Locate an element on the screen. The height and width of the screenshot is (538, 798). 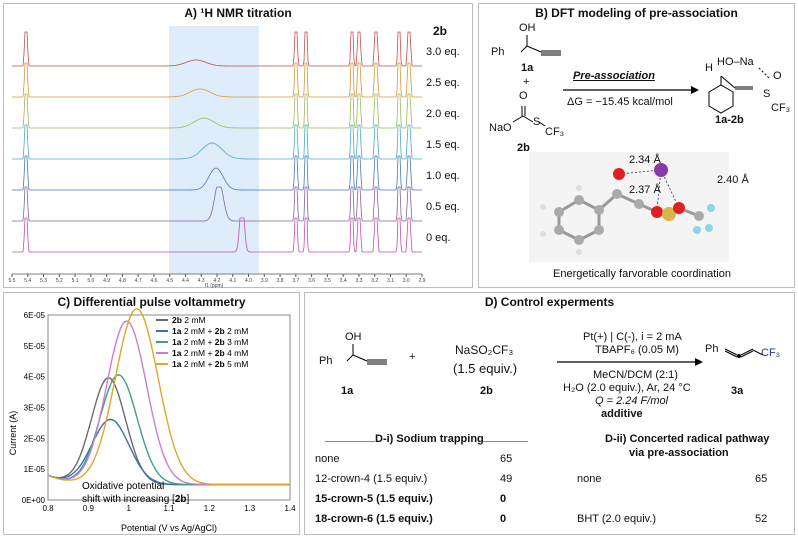
d-plus: + is located at coordinates (412, 357).